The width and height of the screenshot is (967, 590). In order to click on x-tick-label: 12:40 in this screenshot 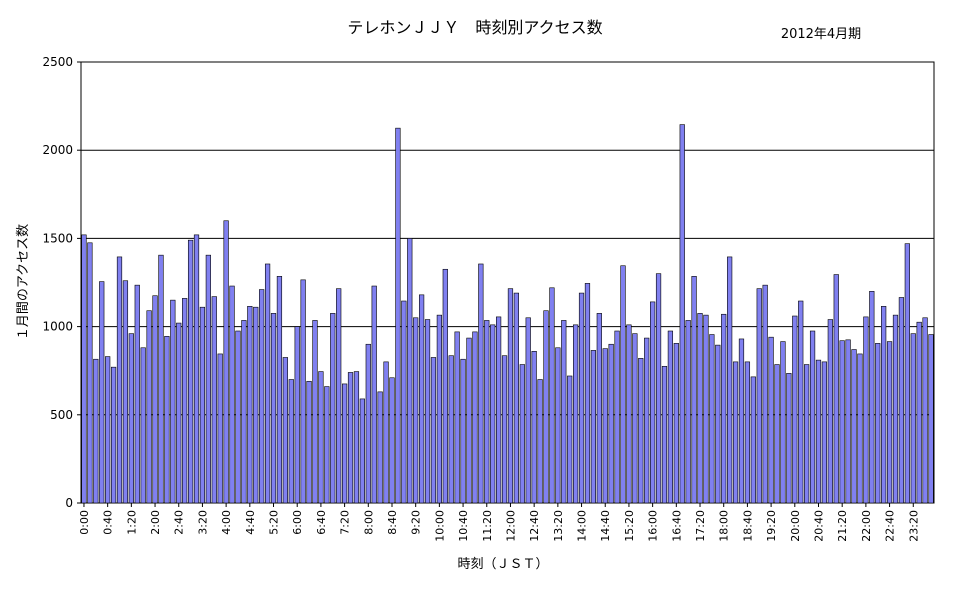, I will do `click(534, 526)`.